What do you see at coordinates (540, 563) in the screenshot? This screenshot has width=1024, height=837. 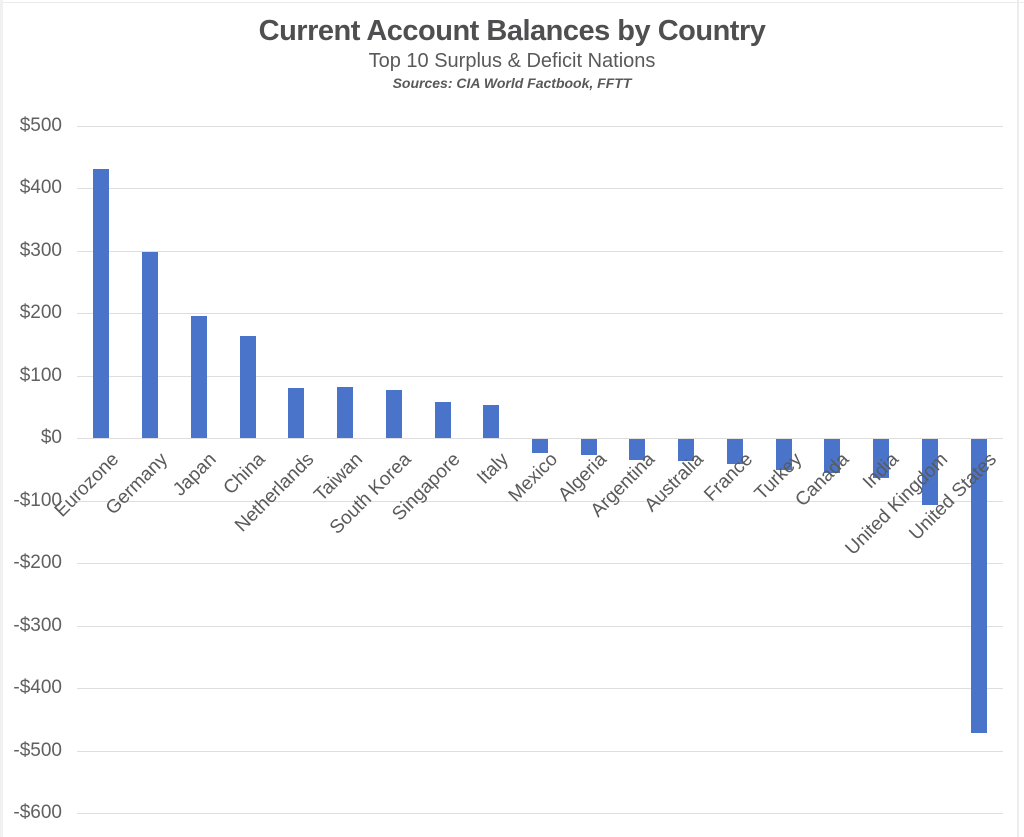 I see `gridline--$200` at bounding box center [540, 563].